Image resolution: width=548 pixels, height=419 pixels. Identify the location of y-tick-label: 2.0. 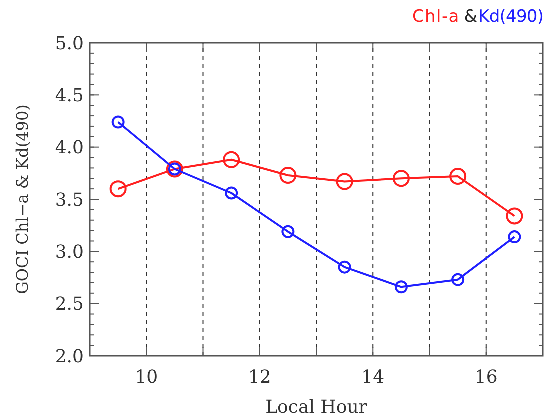
(69, 357).